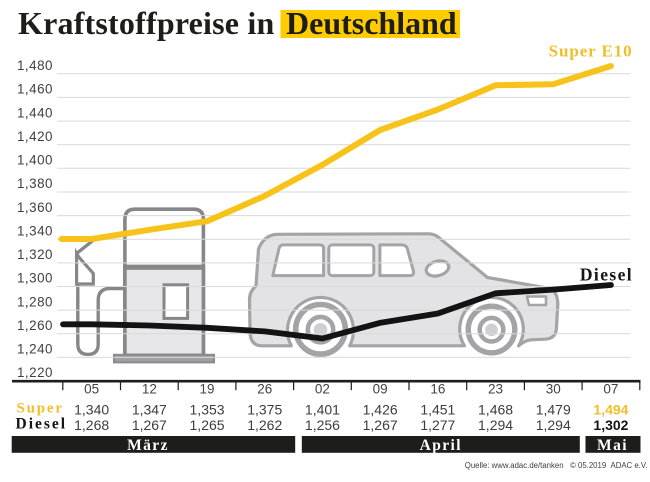  I want to click on svg-text: 1,277, so click(437, 425).